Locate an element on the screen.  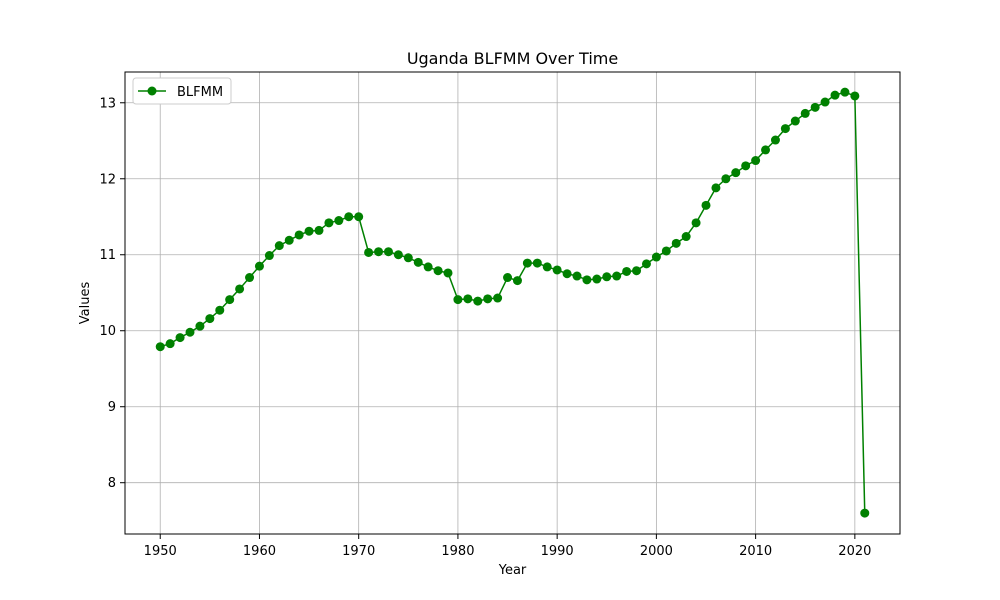
y-tick-label: 12 is located at coordinates (107, 179).